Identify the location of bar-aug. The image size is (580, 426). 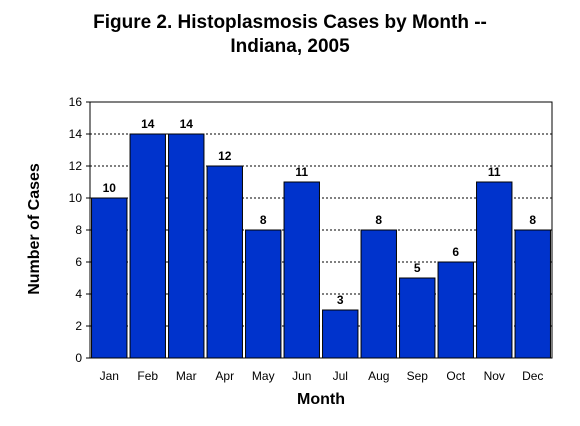
(378, 294).